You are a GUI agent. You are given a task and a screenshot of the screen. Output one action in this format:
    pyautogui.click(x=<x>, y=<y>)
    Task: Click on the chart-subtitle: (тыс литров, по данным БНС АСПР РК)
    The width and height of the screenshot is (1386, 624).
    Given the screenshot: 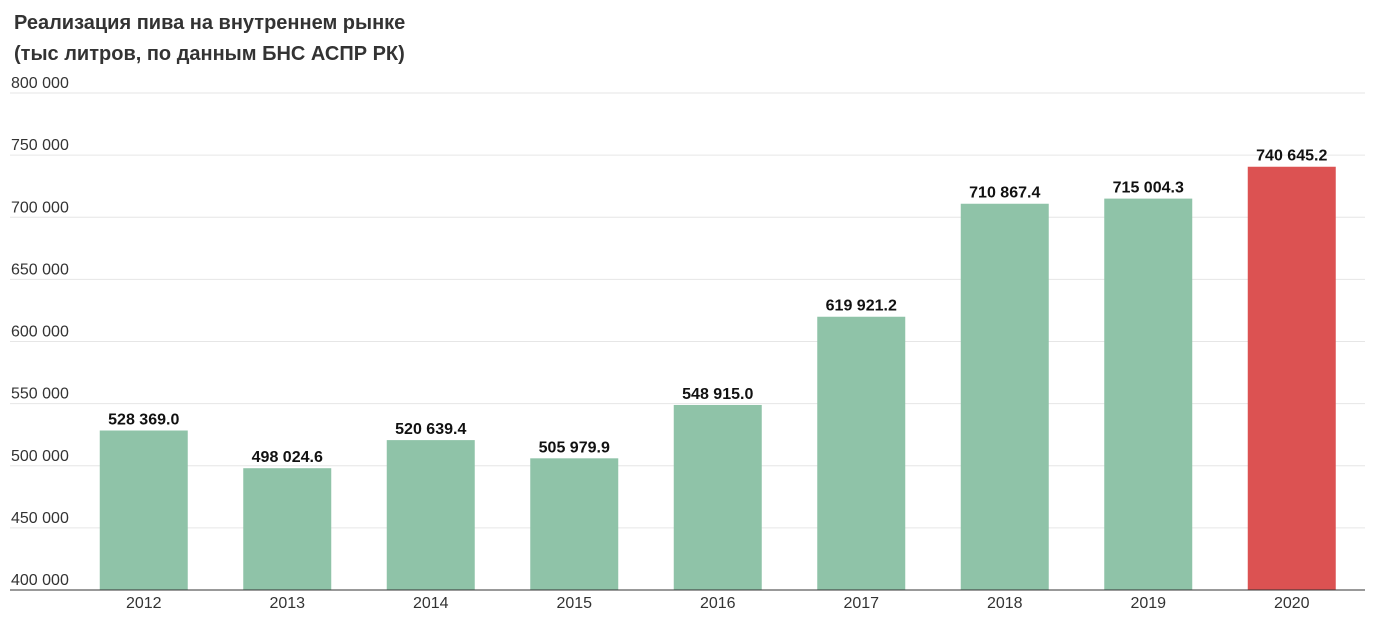 What is the action you would take?
    pyautogui.click(x=209, y=54)
    